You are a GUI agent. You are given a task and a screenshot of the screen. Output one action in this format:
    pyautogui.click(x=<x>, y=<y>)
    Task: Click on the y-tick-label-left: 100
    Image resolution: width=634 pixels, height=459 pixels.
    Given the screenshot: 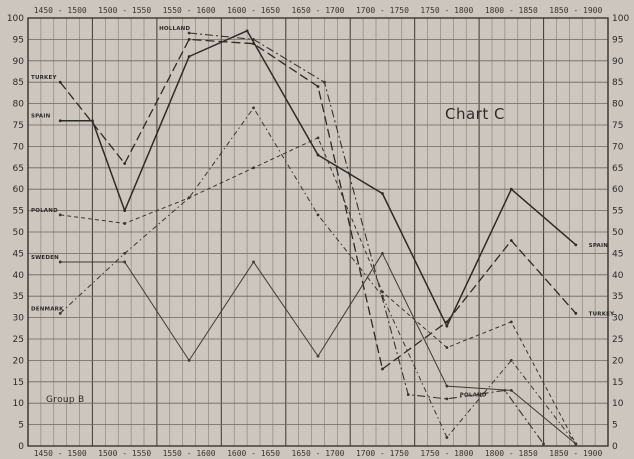 What is the action you would take?
    pyautogui.click(x=15, y=19)
    